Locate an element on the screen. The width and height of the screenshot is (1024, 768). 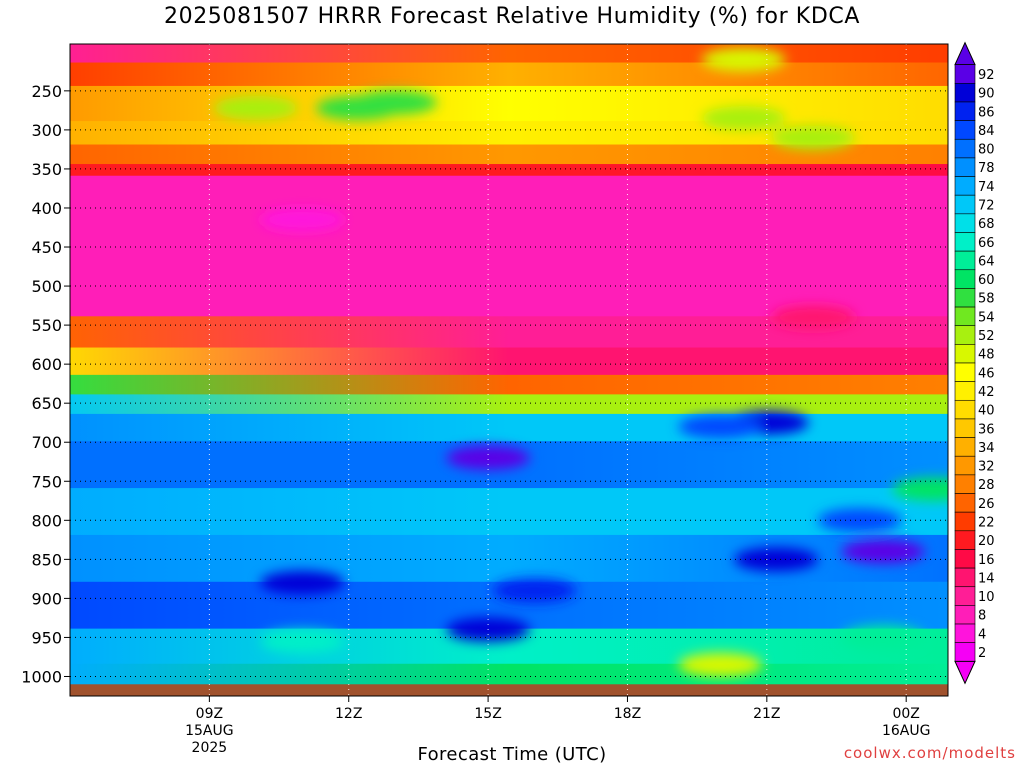
colorbar-arrow-bottom is located at coordinates (965, 672).